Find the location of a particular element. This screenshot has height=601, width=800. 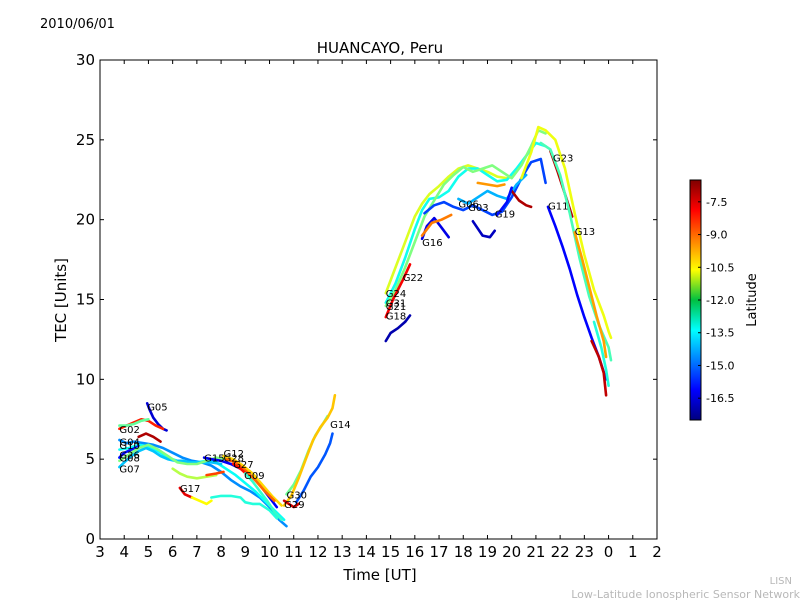

series-g20b is located at coordinates (504, 201).